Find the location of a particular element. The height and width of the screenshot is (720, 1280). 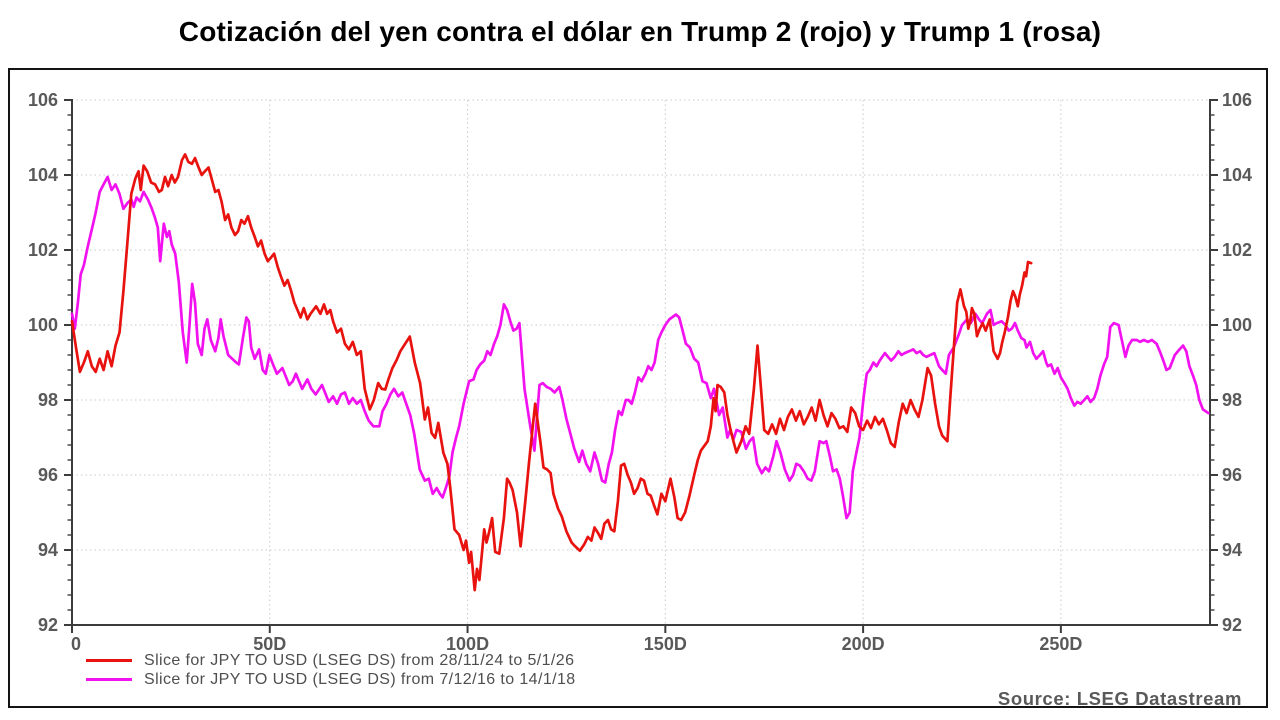

y-tick-label-right: 94 is located at coordinates (1232, 550).